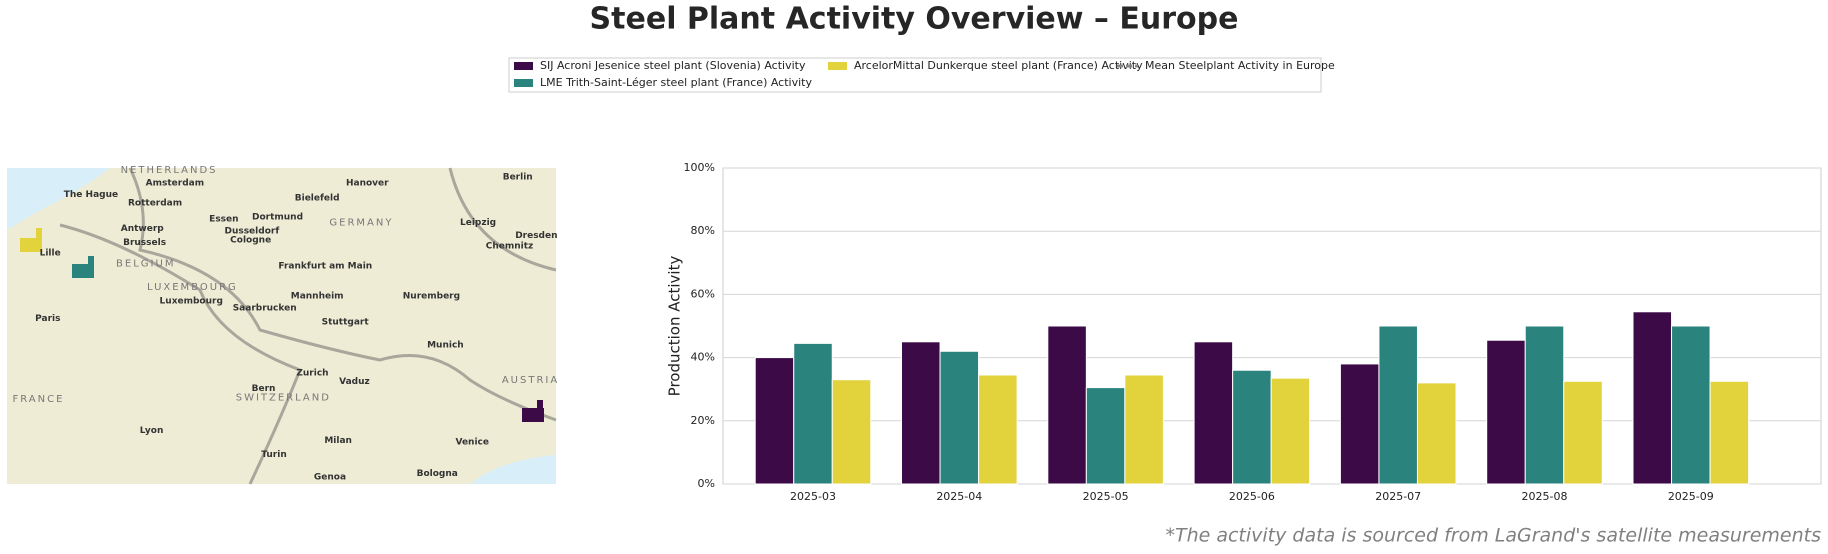 Image resolution: width=1828 pixels, height=554 pixels. Describe the element at coordinates (50, 254) in the screenshot. I see `map-label: Lille` at that location.